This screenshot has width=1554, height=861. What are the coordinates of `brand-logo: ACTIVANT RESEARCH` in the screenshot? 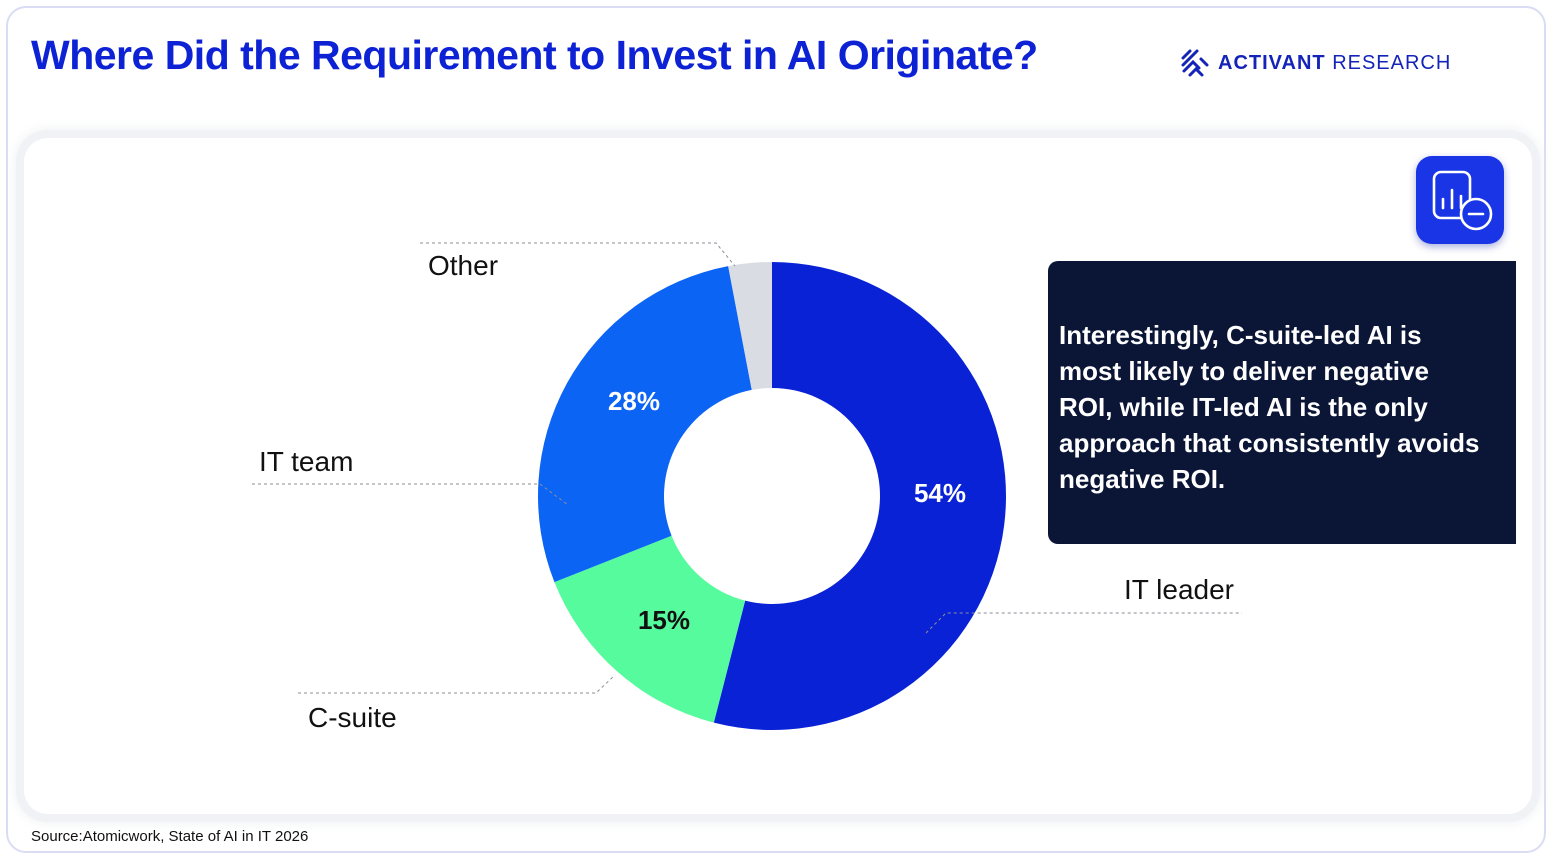 It's located at (1315, 63).